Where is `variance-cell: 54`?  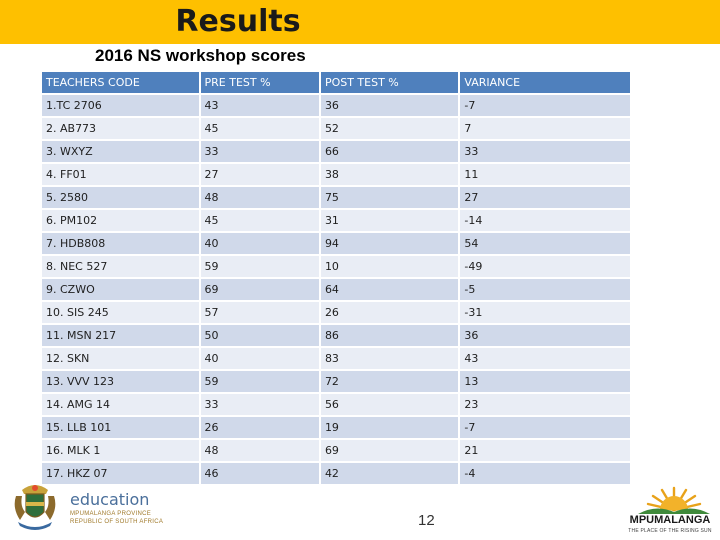 variance-cell: 54 is located at coordinates (545, 243).